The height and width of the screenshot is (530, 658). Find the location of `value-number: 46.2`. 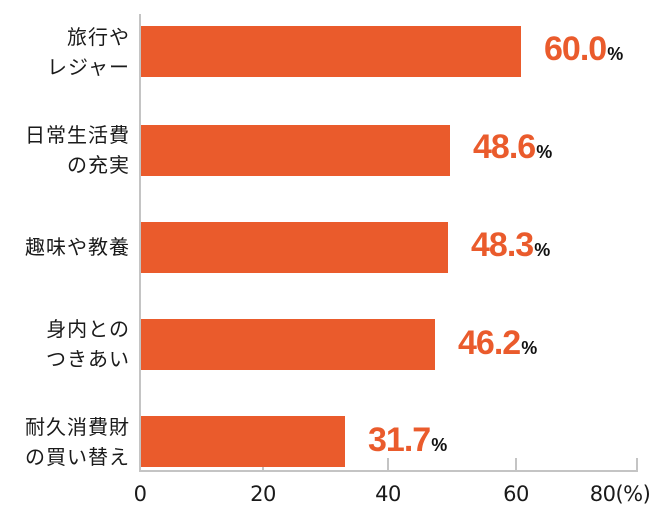

value-number: 46.2 is located at coordinates (489, 343).